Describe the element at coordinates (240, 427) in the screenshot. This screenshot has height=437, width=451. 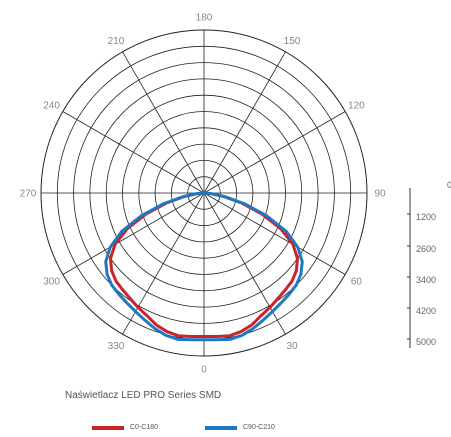
I see `legend-item-c90-c210: C90-C210` at that location.